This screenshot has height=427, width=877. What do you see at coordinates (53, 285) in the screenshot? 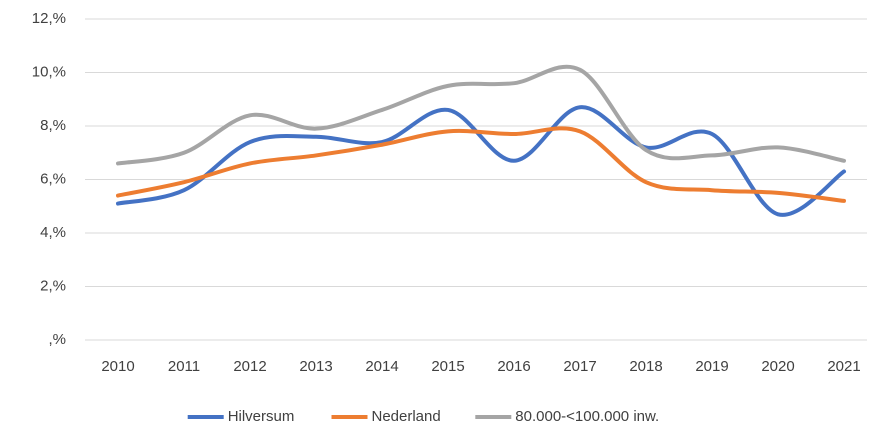
I see `y-tick-label: 2,%` at bounding box center [53, 285].